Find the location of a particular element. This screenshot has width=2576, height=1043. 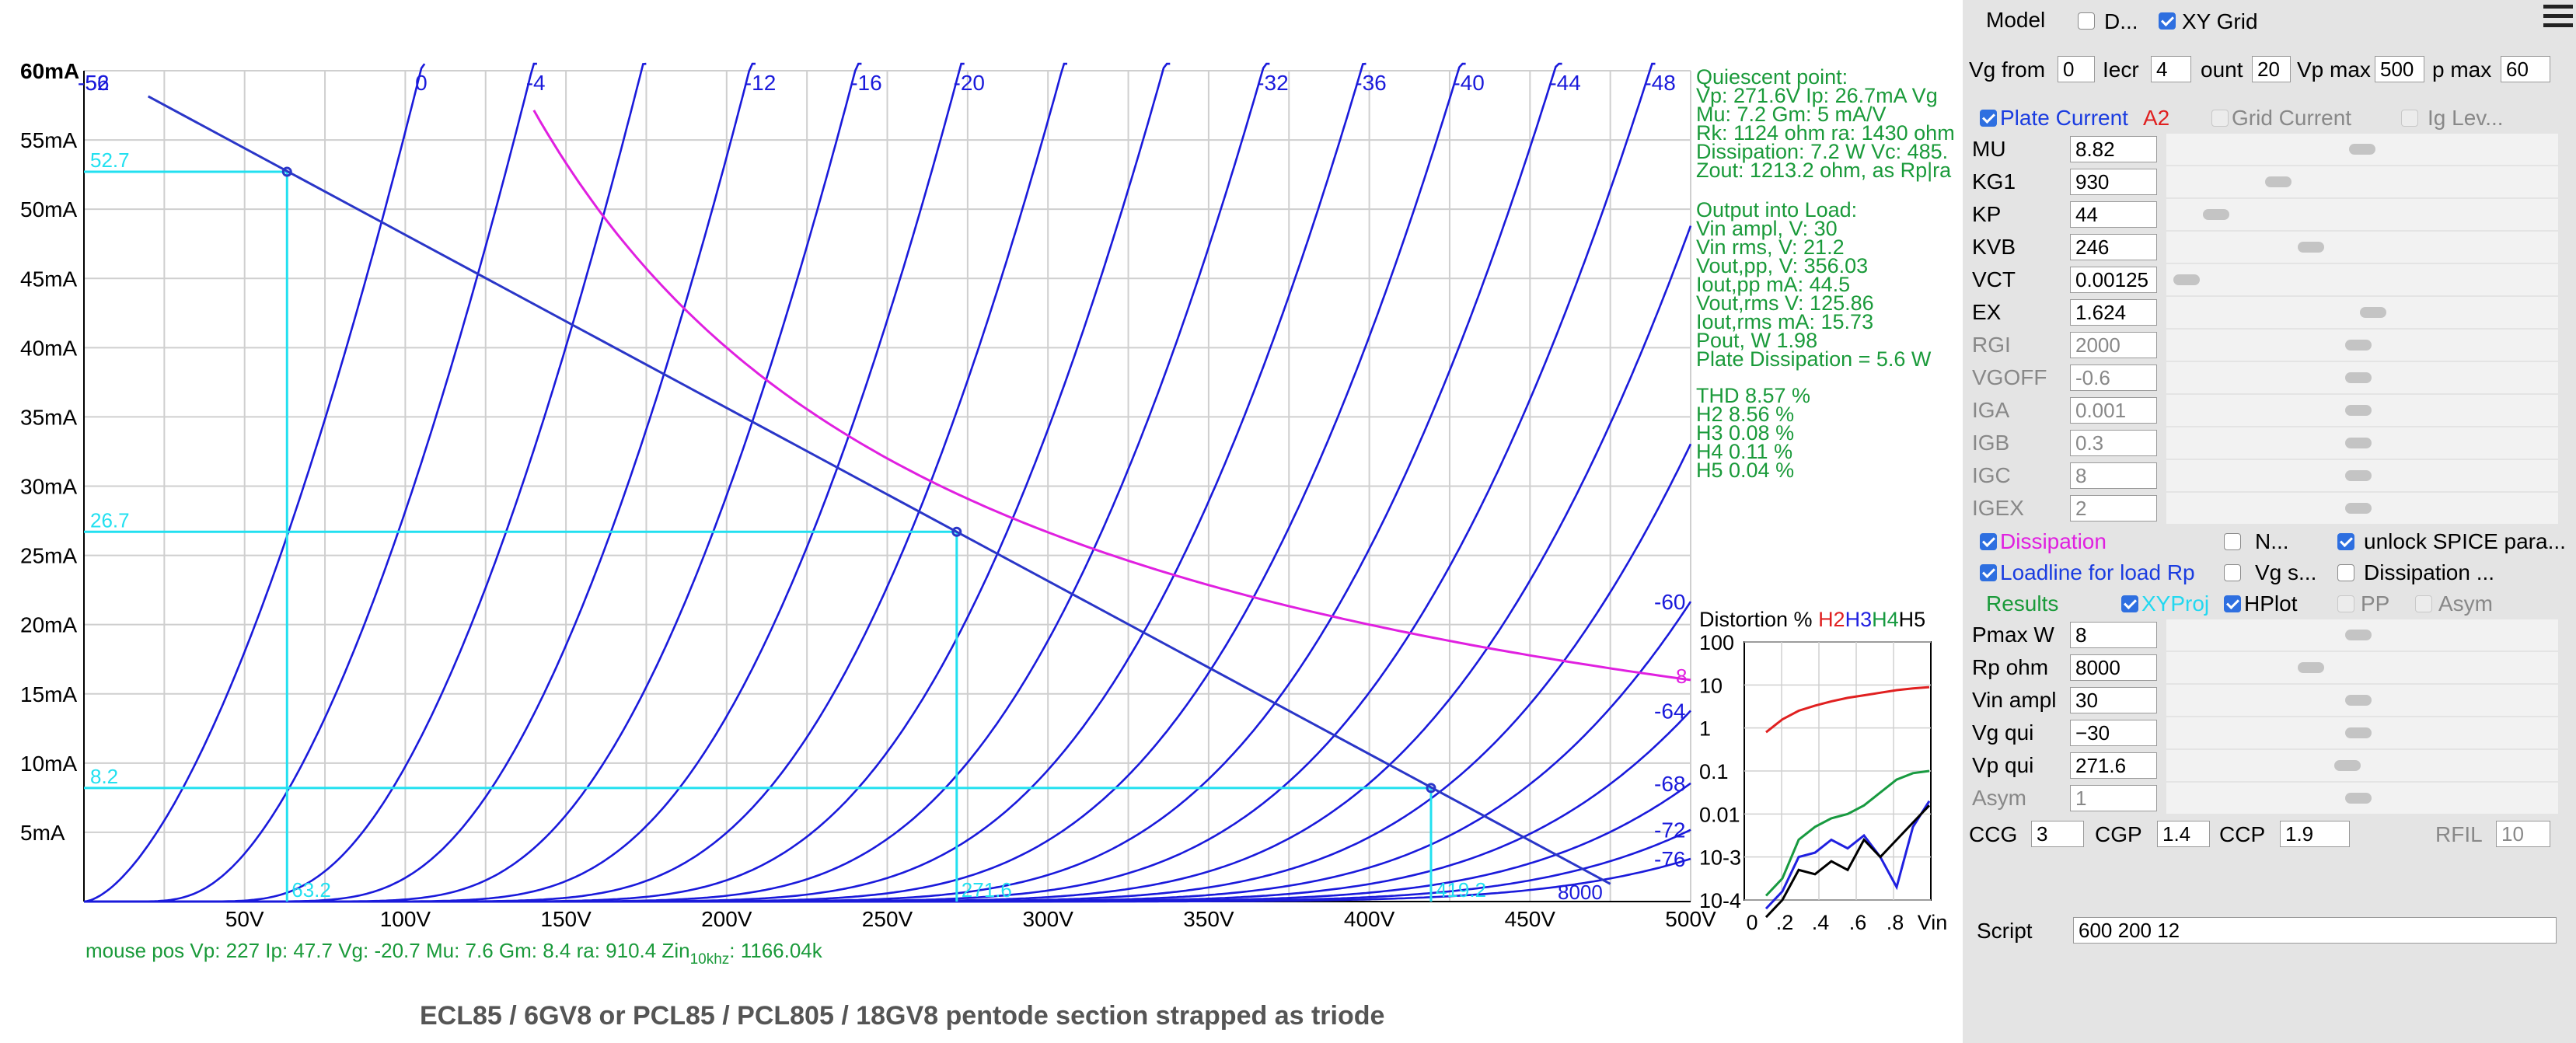

incr-field: 4 is located at coordinates (2171, 69).